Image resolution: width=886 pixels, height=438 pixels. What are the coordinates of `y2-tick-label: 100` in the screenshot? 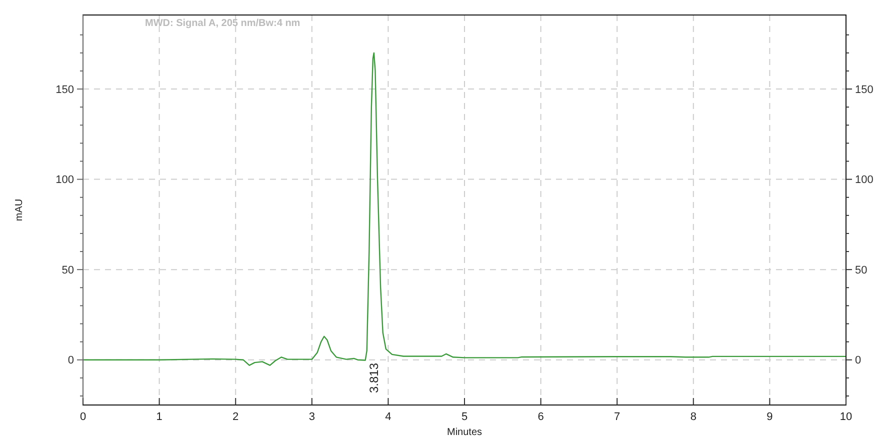 It's located at (864, 180).